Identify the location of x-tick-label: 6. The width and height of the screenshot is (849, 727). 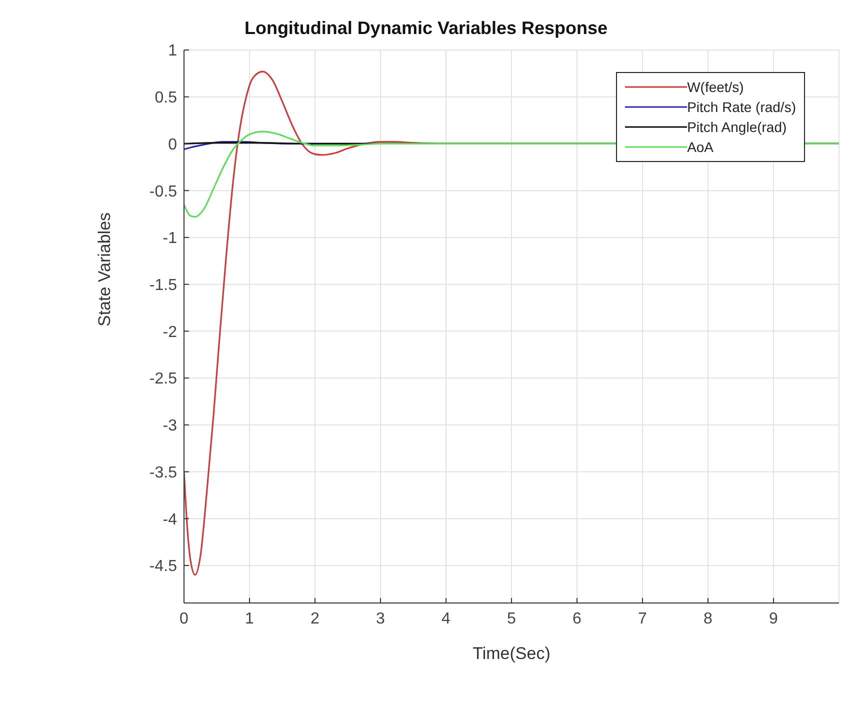
(577, 619).